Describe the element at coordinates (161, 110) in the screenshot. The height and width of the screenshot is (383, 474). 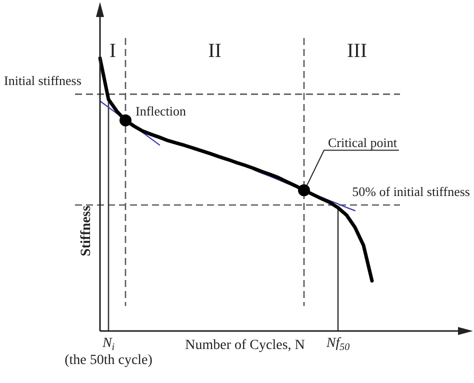
I see `annotation: Inflection` at that location.